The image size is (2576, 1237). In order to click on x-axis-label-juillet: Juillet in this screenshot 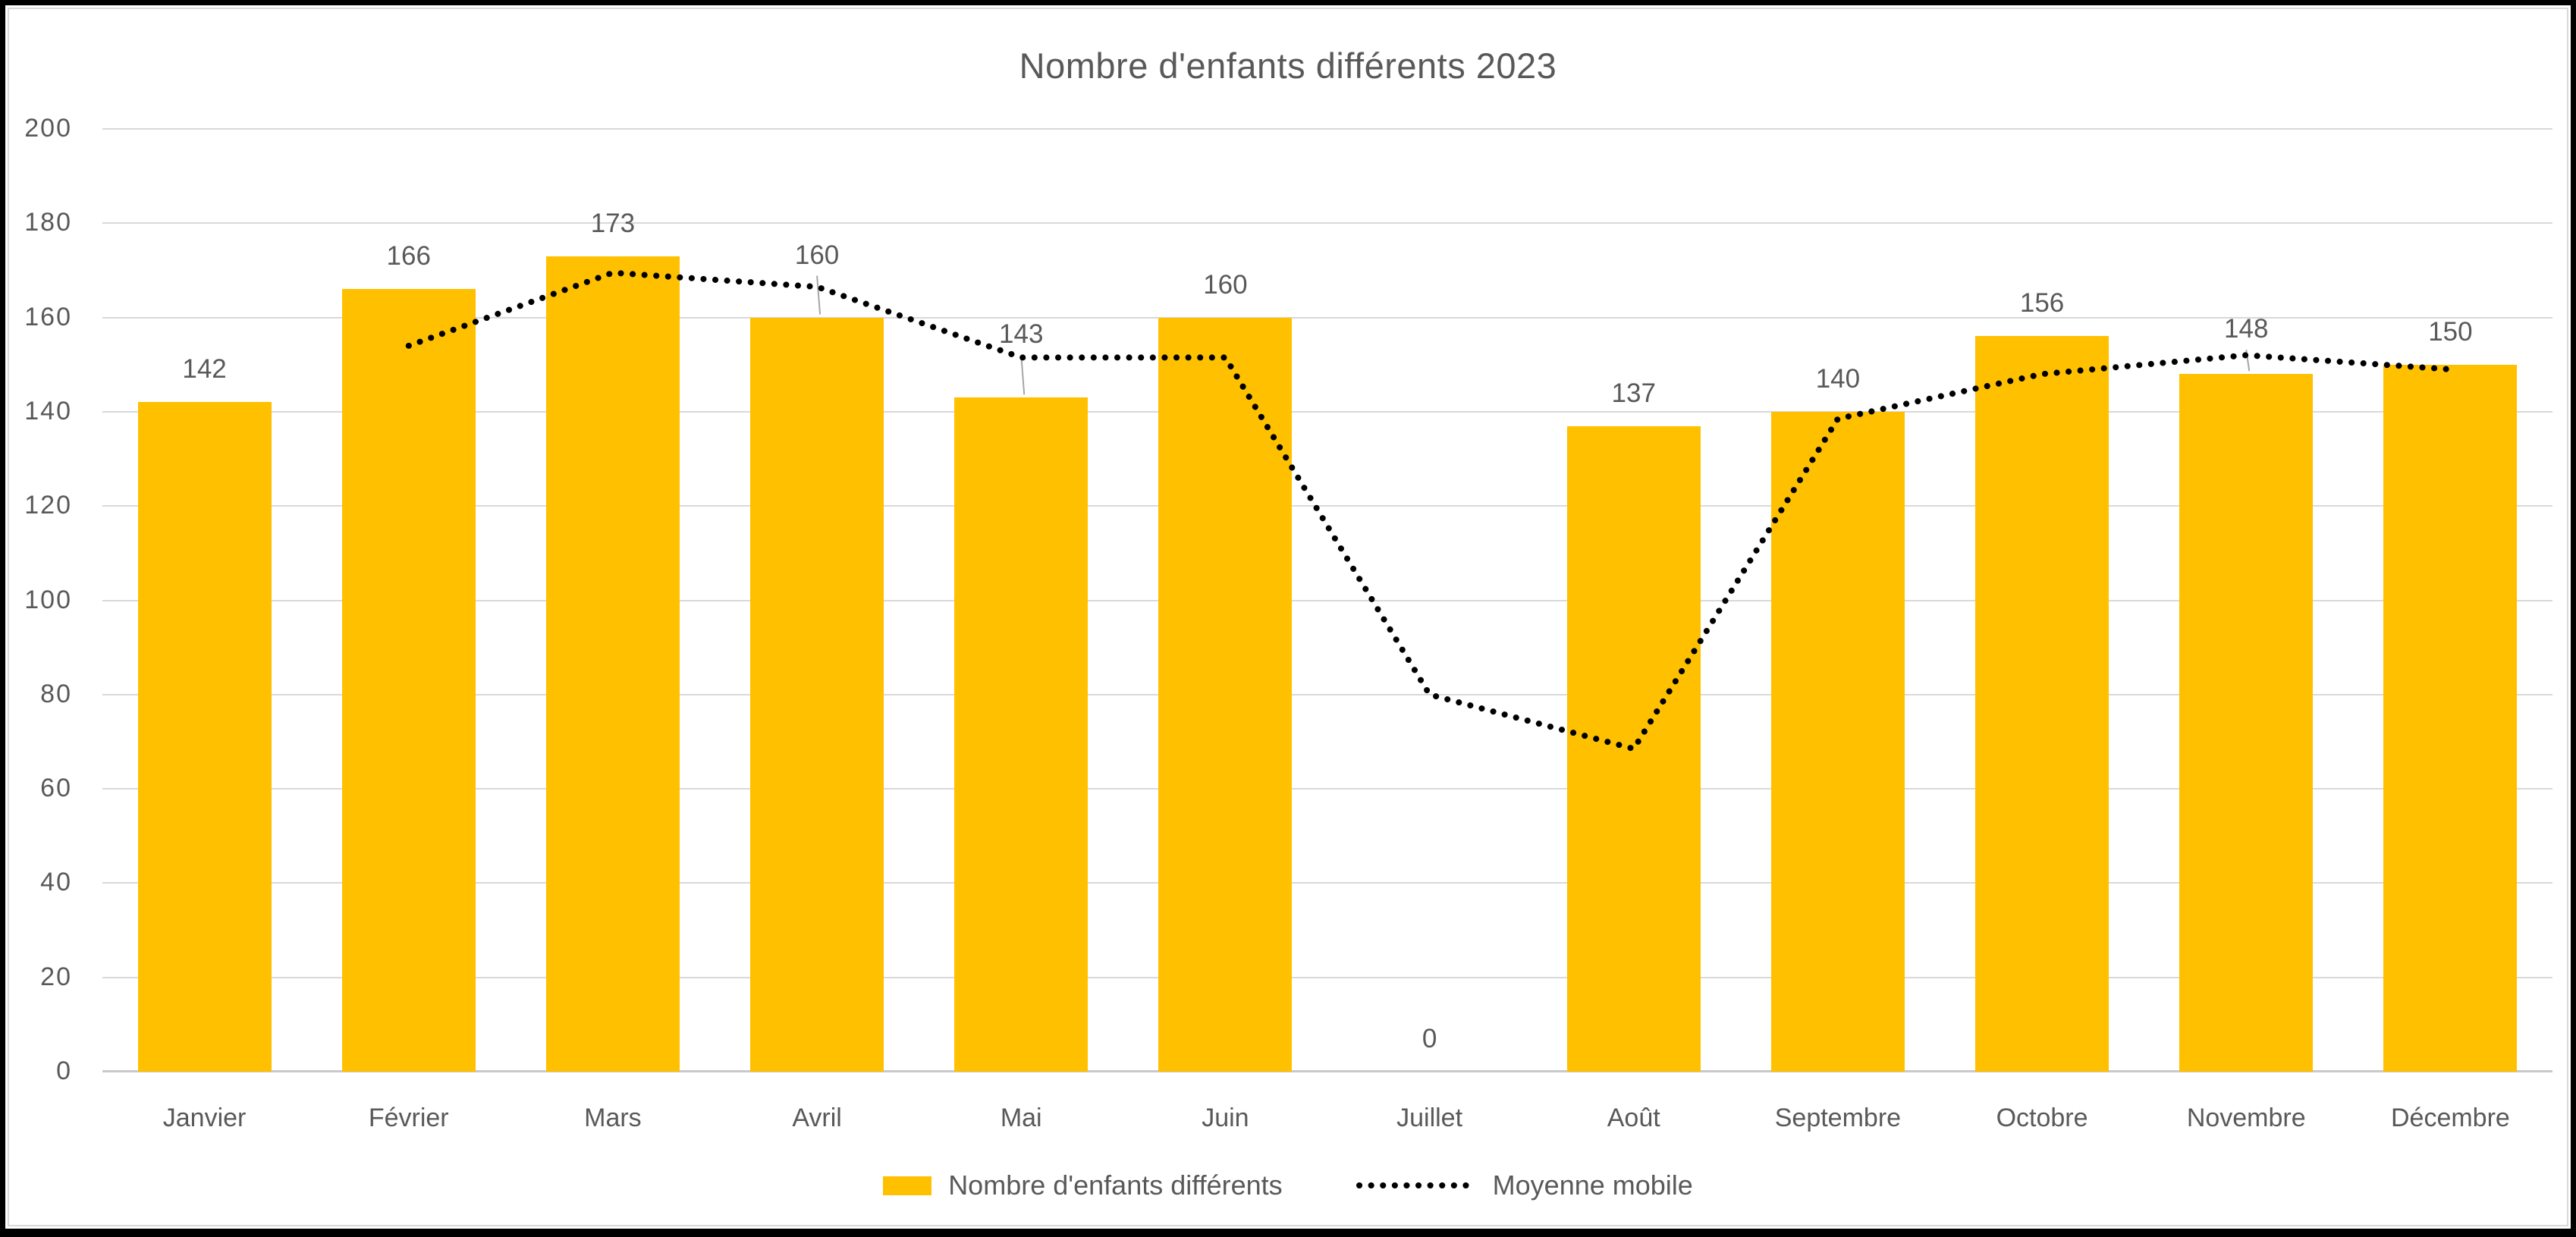, I will do `click(1429, 1118)`.